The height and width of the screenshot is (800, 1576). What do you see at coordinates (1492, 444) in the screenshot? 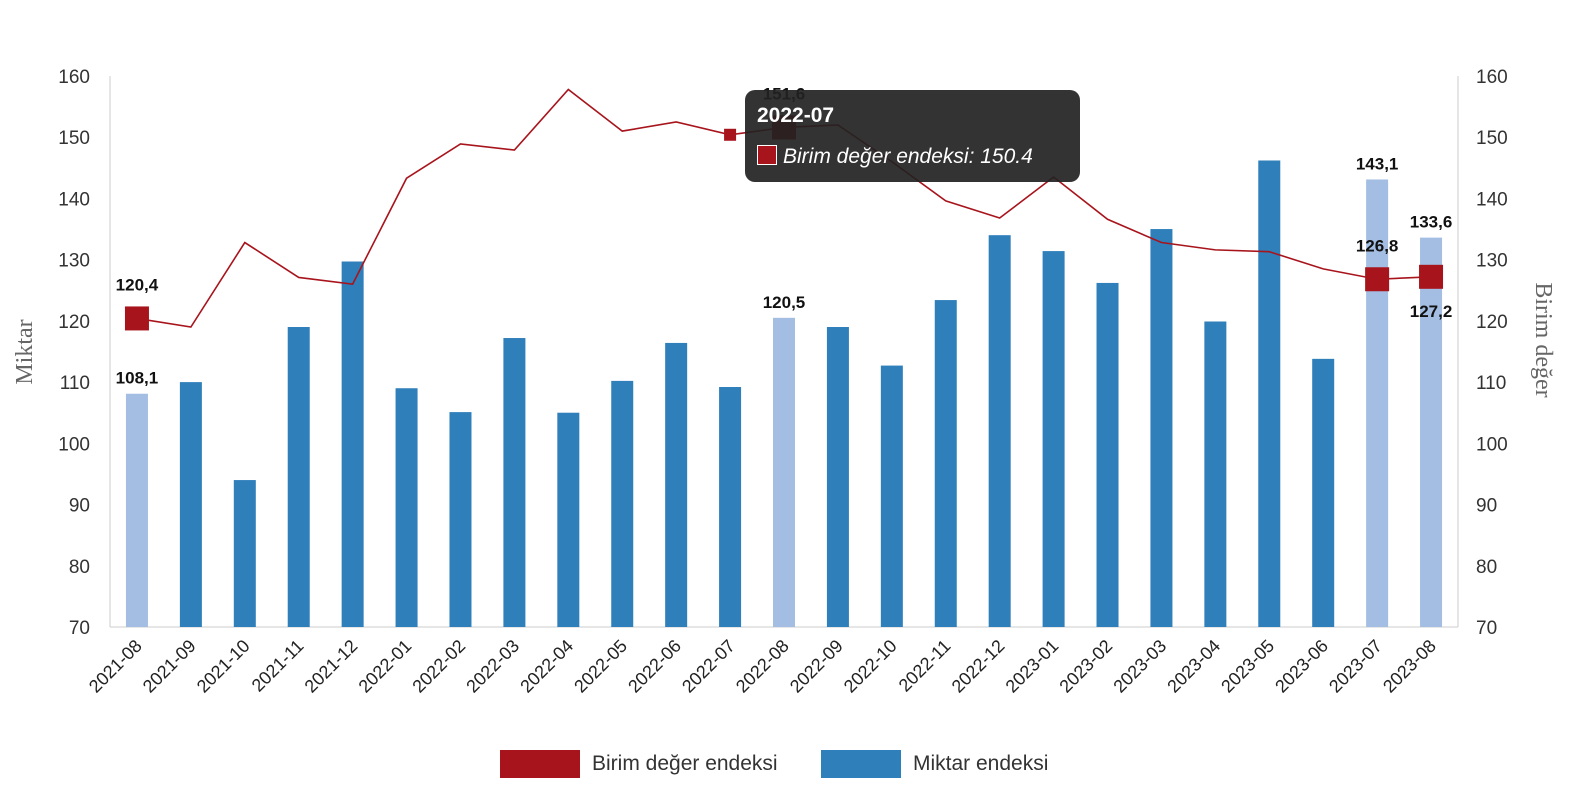
I see `y2-tick-label: 100` at bounding box center [1492, 444].